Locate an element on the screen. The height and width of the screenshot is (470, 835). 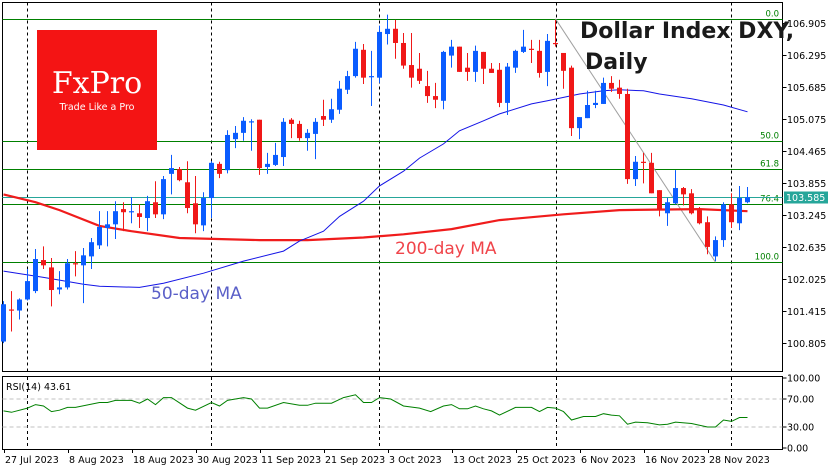
chart-title: Dollar Index DXY, is located at coordinates (687, 31).